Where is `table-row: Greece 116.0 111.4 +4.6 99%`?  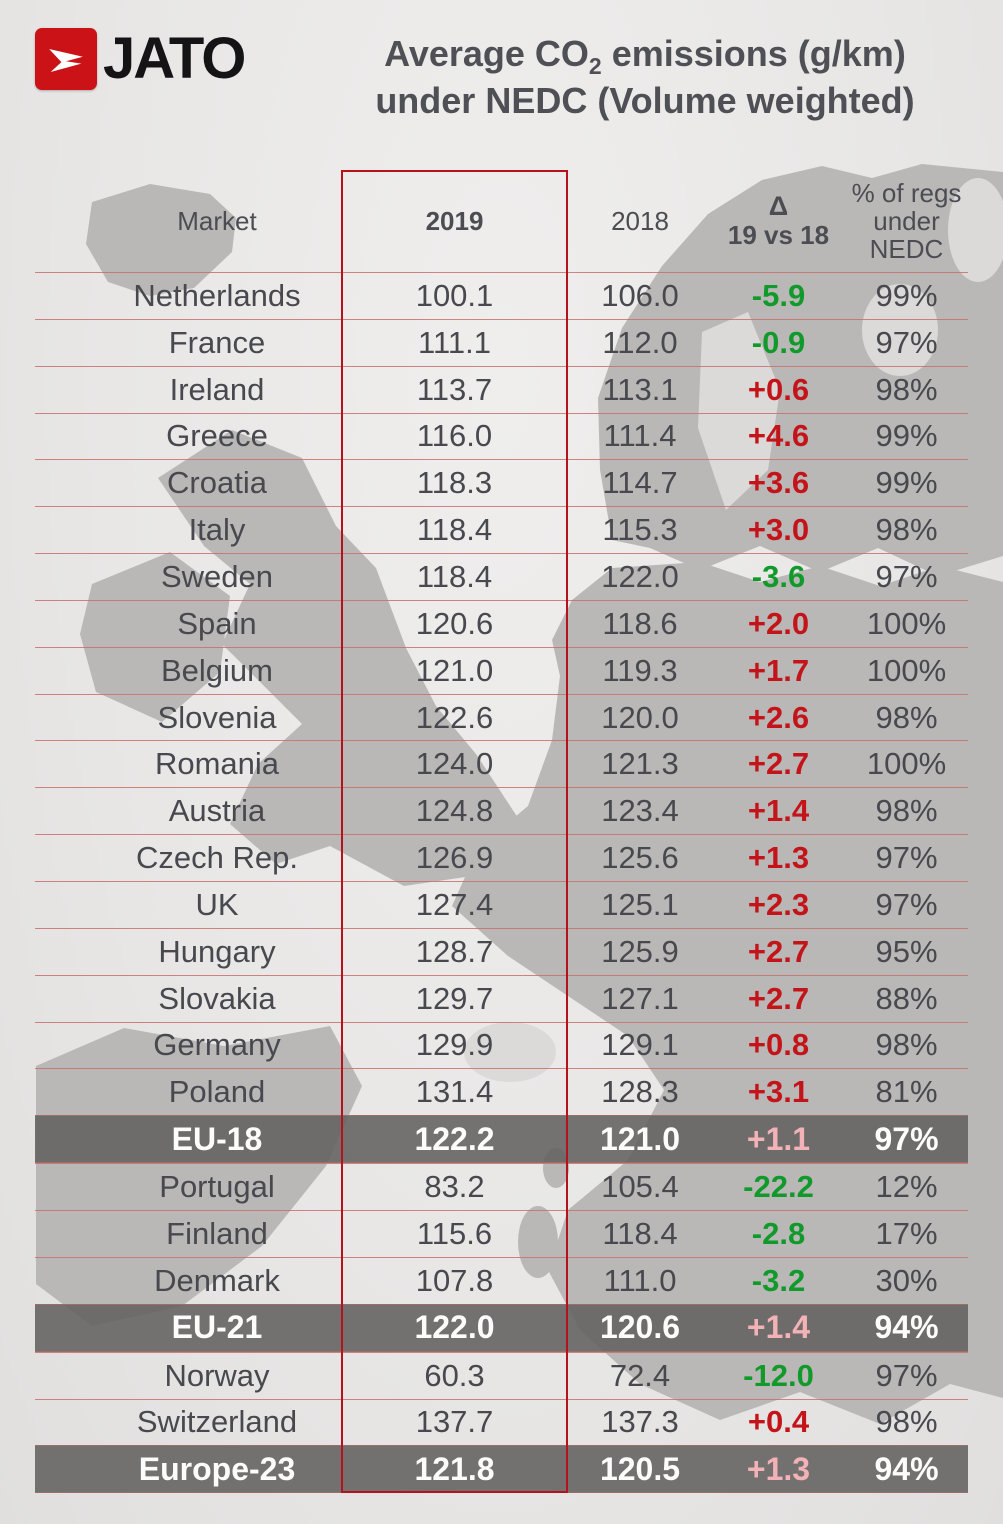
table-row: Greece 116.0 111.4 +4.6 99% is located at coordinates (501, 436).